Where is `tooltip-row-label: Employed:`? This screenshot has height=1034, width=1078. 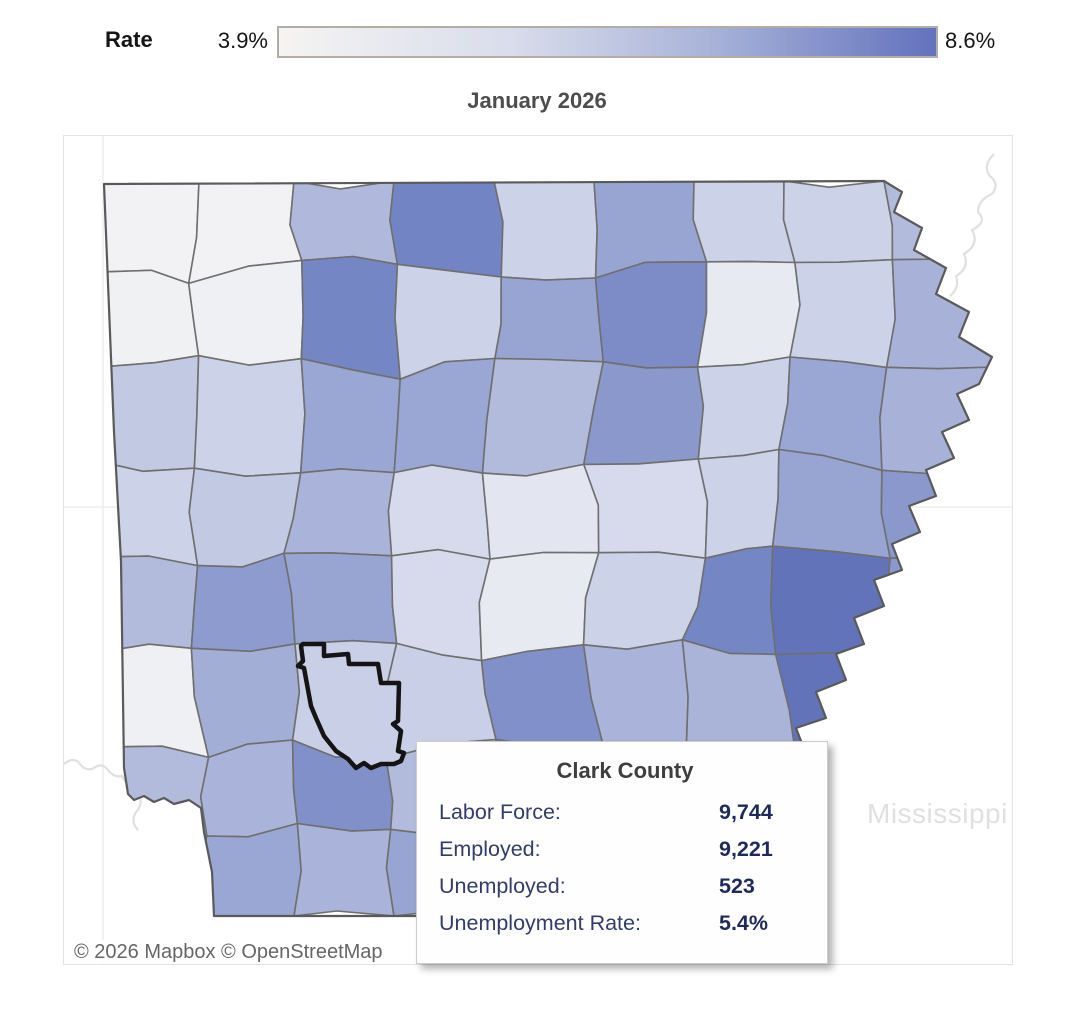 tooltip-row-label: Employed: is located at coordinates (490, 849).